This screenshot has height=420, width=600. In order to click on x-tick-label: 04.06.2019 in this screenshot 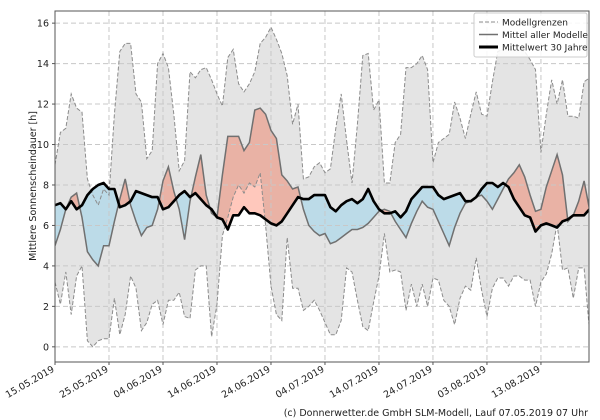, I will do `click(138, 382)`.